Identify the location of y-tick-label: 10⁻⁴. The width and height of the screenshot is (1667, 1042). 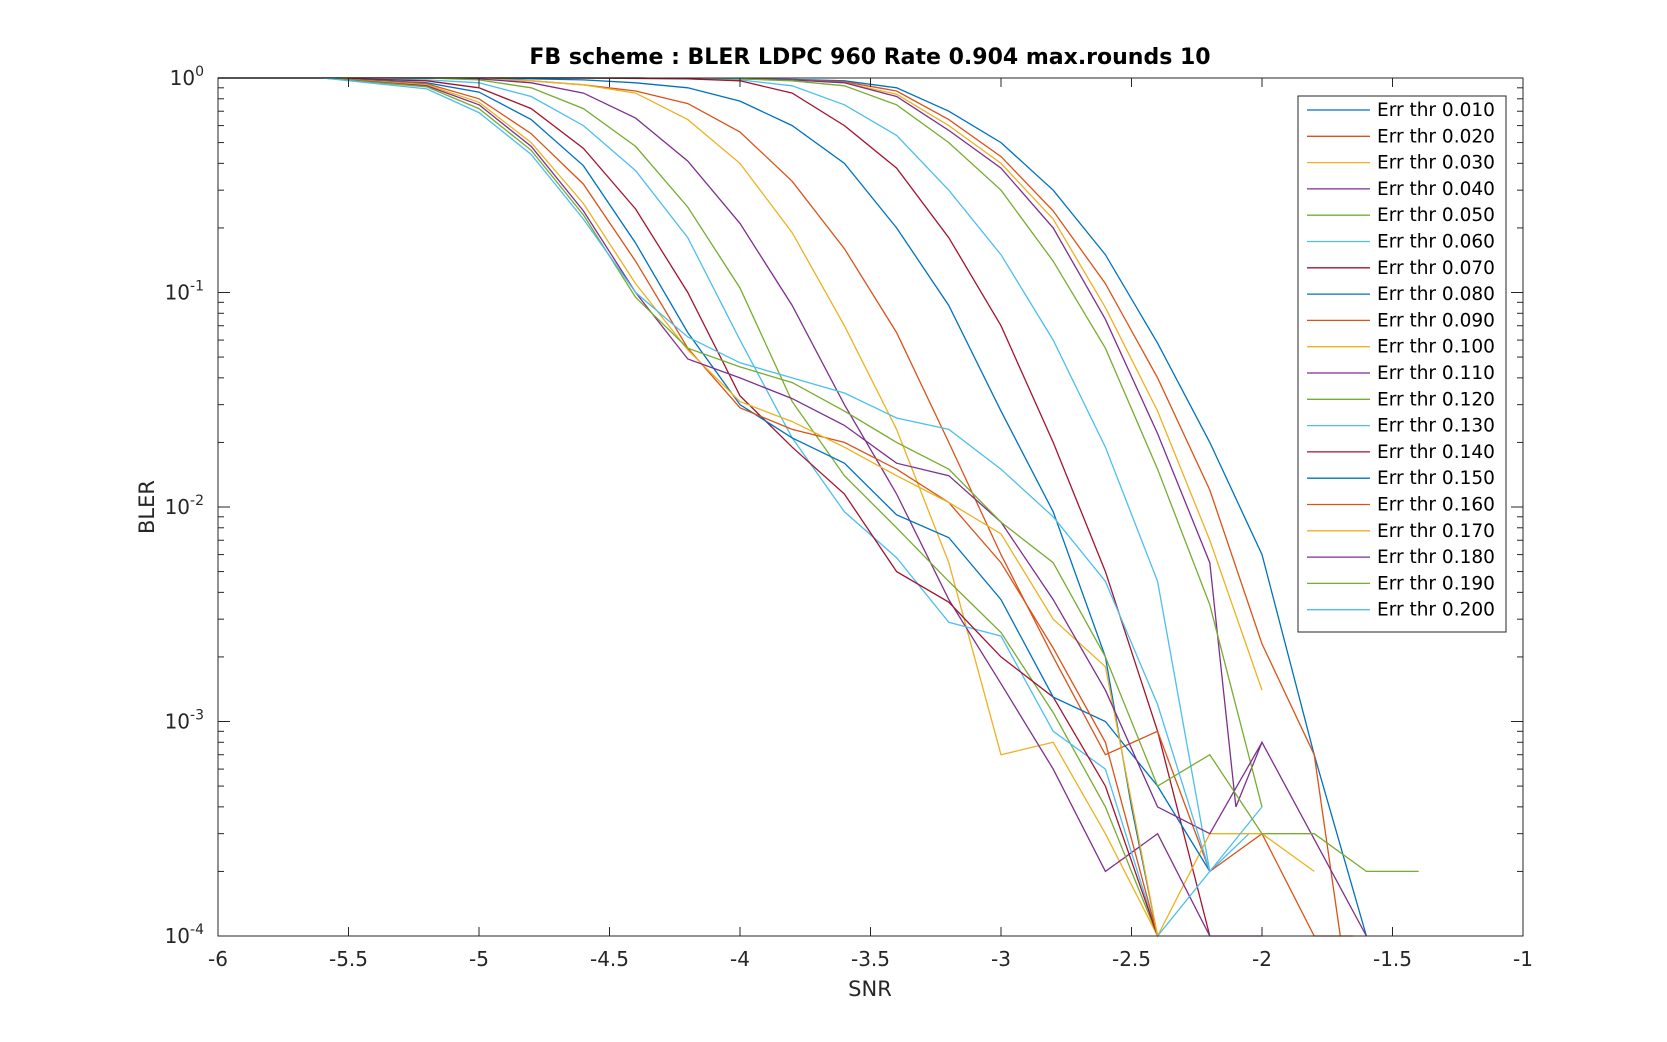
(185, 935).